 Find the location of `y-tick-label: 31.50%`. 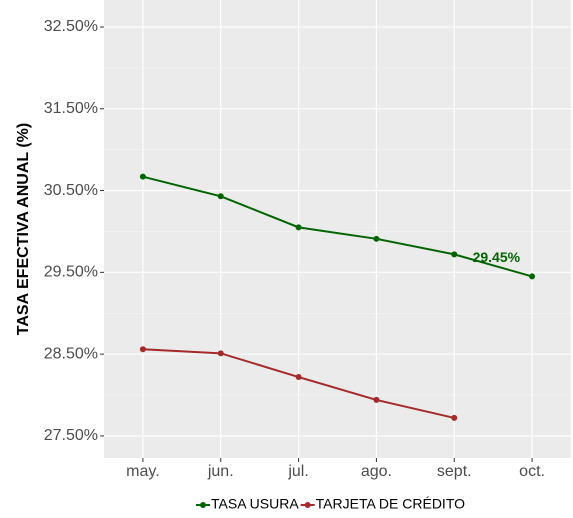

y-tick-label: 31.50% is located at coordinates (71, 108).